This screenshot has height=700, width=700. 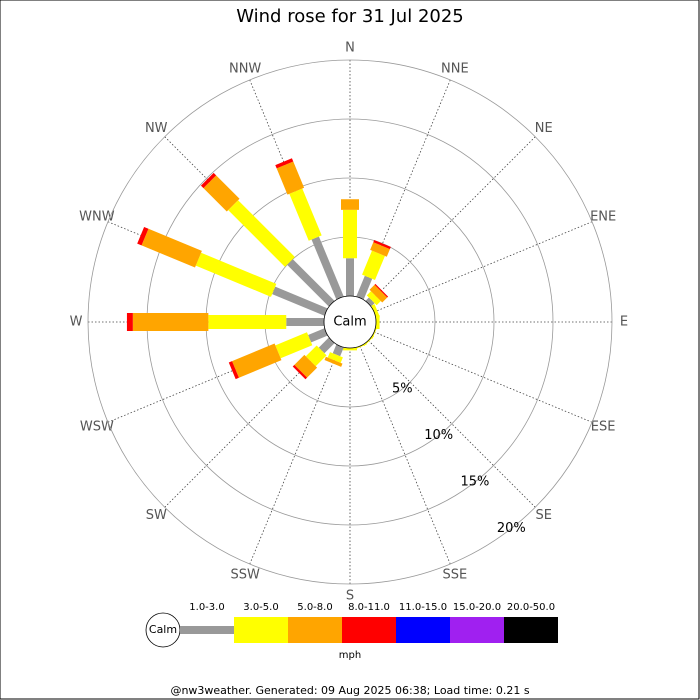 I want to click on direction-label: NE, so click(x=544, y=128).